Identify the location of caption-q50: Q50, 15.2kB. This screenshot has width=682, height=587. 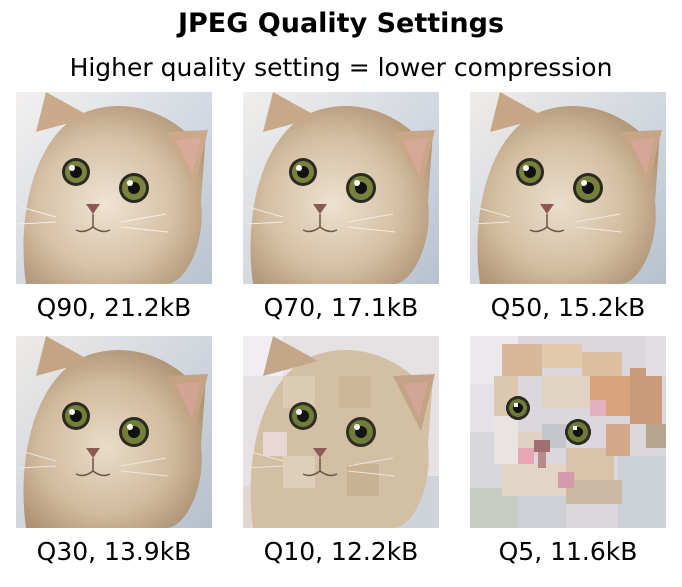
(568, 307).